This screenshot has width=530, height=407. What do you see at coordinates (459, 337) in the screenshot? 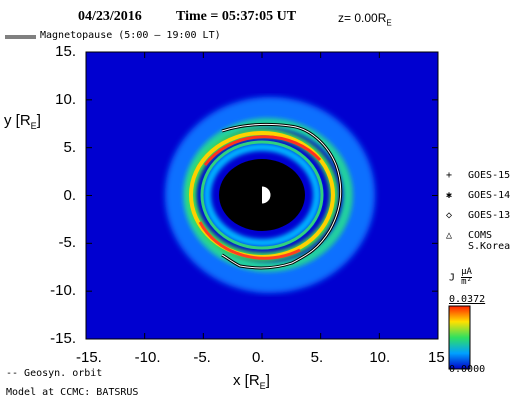
I see `colorbar` at bounding box center [459, 337].